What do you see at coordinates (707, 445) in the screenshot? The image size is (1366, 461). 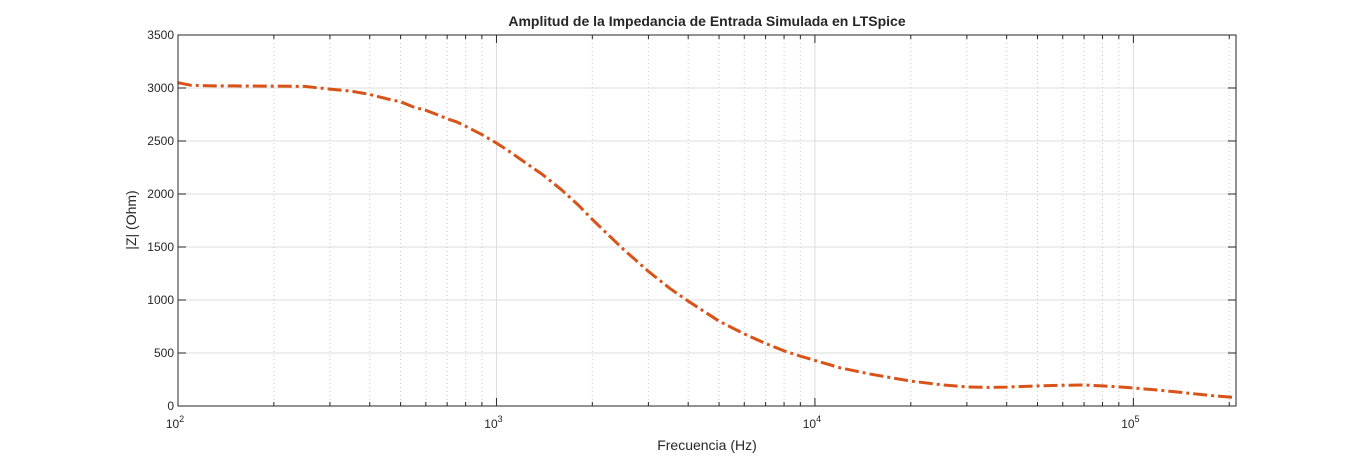 I see `x-axis-label: Frecuencia (Hz)` at bounding box center [707, 445].